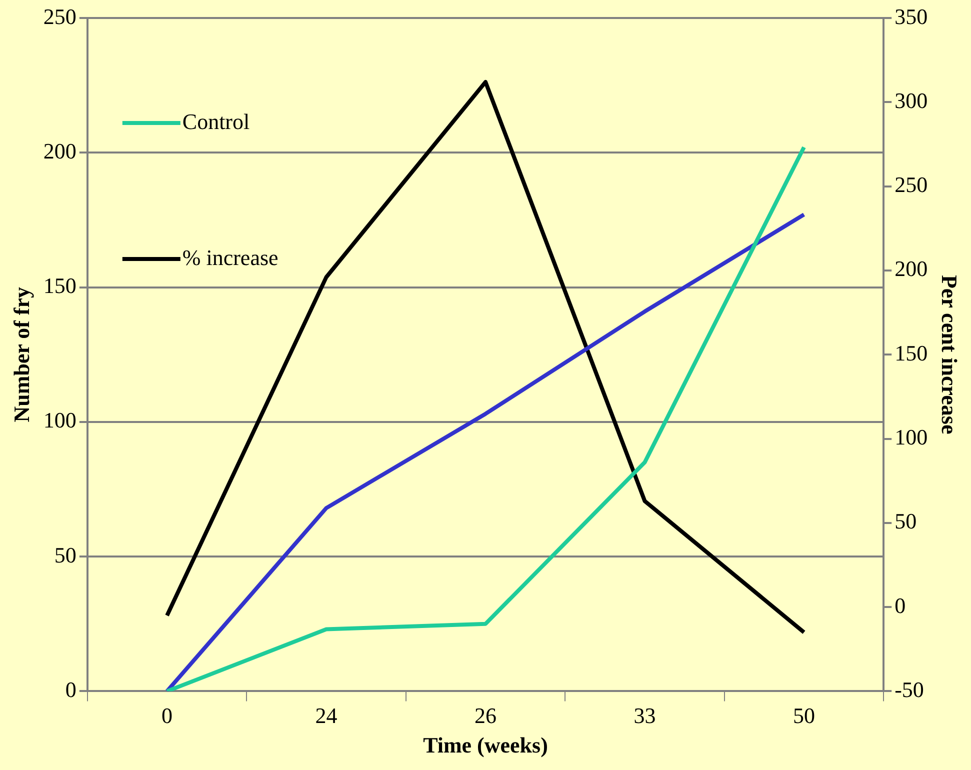 The image size is (971, 770). I want to click on y-tick-label: 200, so click(59, 151).